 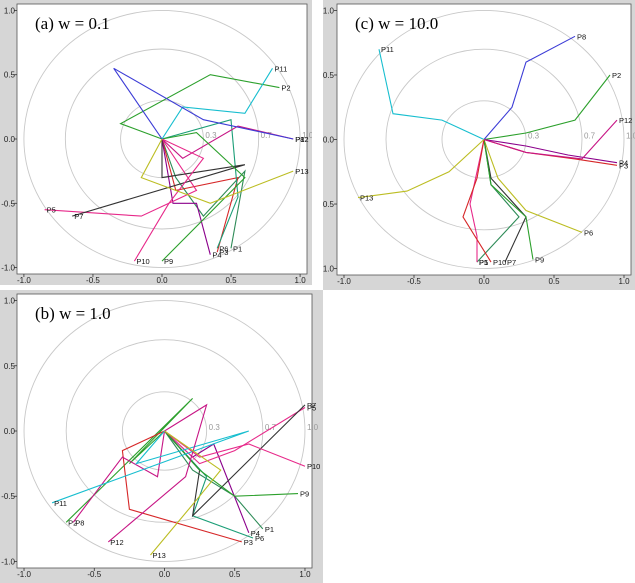 What do you see at coordinates (396, 23) in the screenshot?
I see `chart-title: (c) w = 10.0` at bounding box center [396, 23].